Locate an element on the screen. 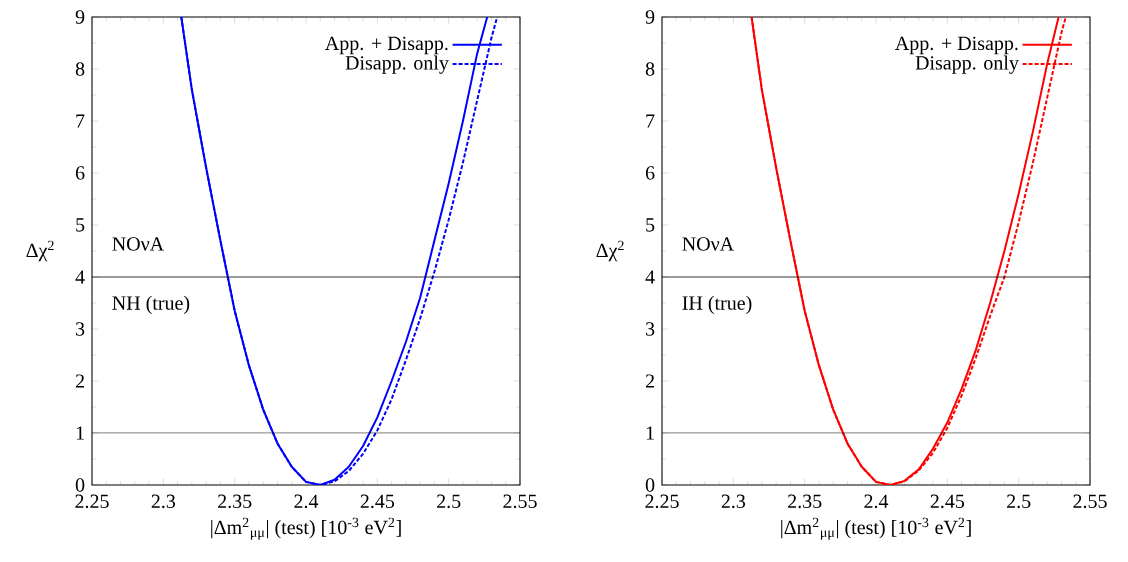 This screenshot has width=1128, height=562. annotation: IH (true) is located at coordinates (717, 304).